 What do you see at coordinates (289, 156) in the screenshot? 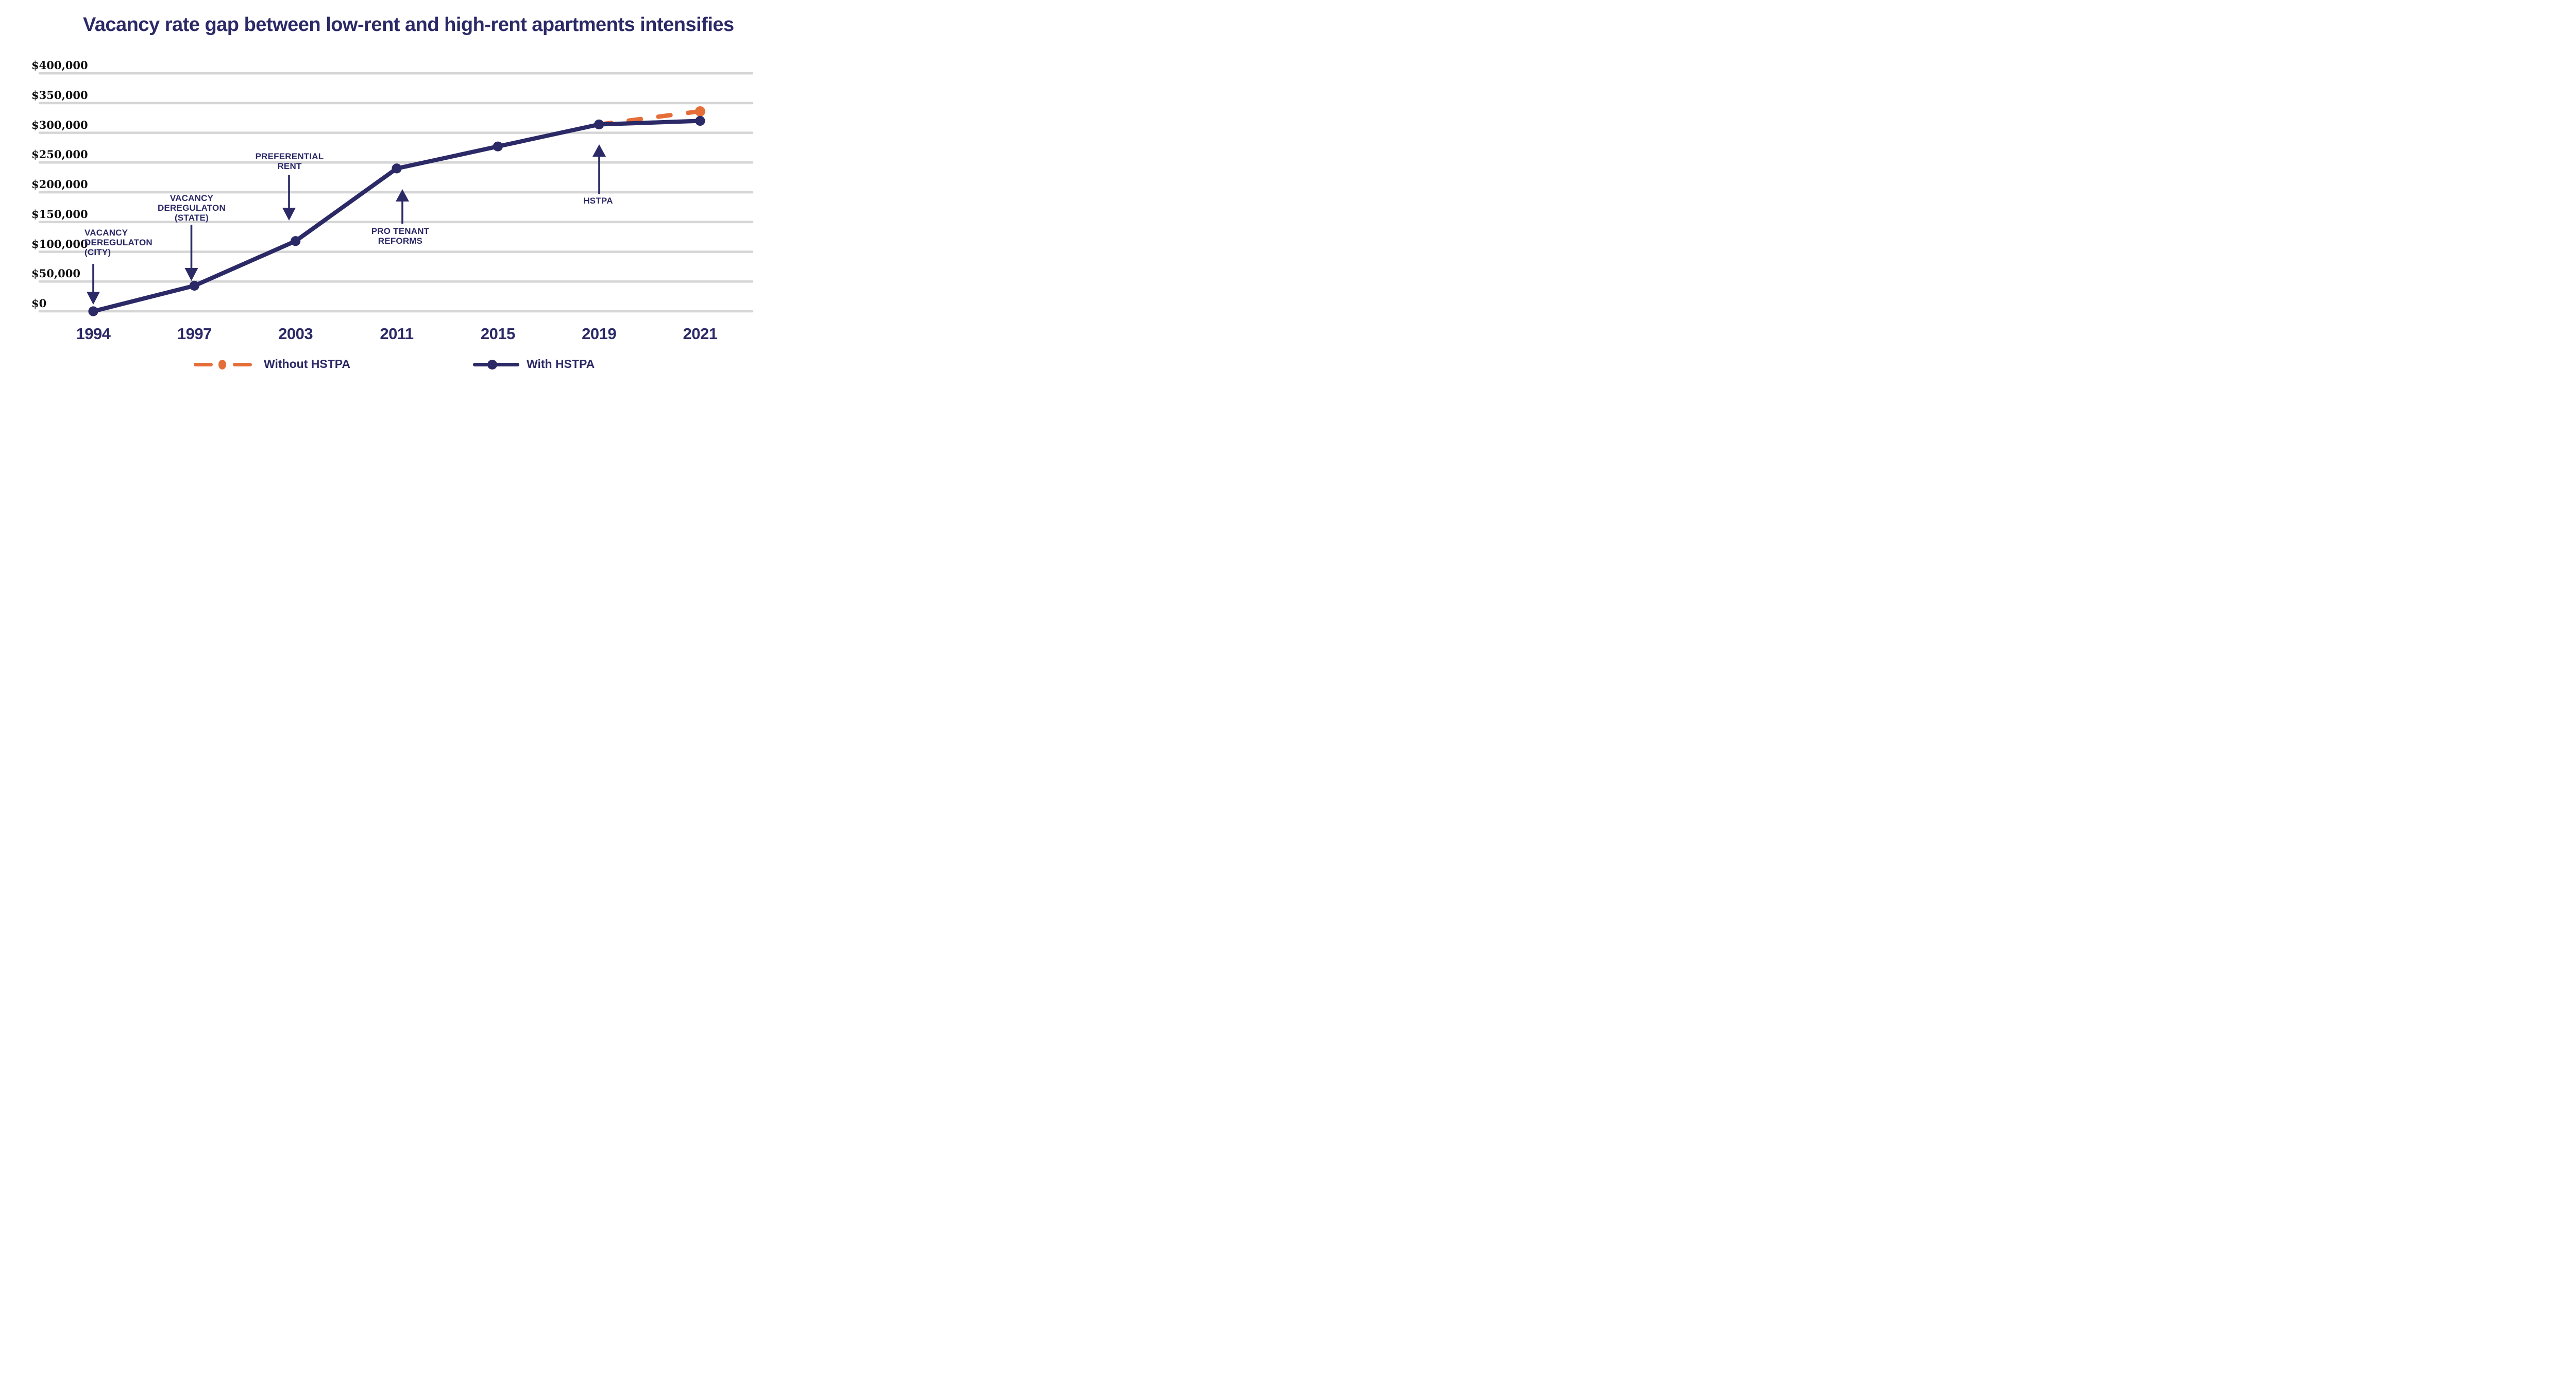
I see `annotation-line: PREFERENTIAL` at bounding box center [289, 156].